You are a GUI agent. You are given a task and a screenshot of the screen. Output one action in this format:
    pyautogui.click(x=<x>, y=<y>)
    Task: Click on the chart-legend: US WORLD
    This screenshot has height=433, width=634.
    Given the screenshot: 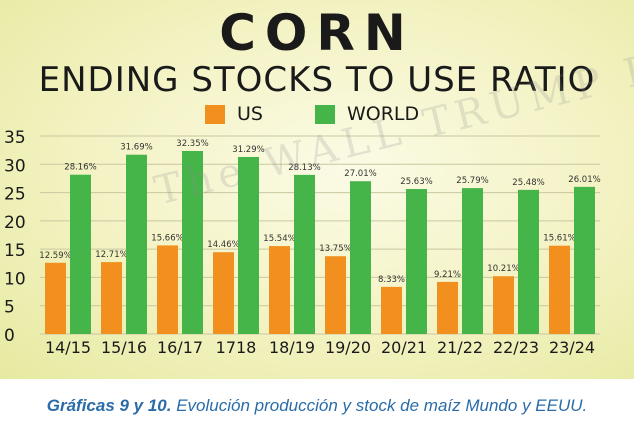 What is the action you would take?
    pyautogui.click(x=338, y=114)
    